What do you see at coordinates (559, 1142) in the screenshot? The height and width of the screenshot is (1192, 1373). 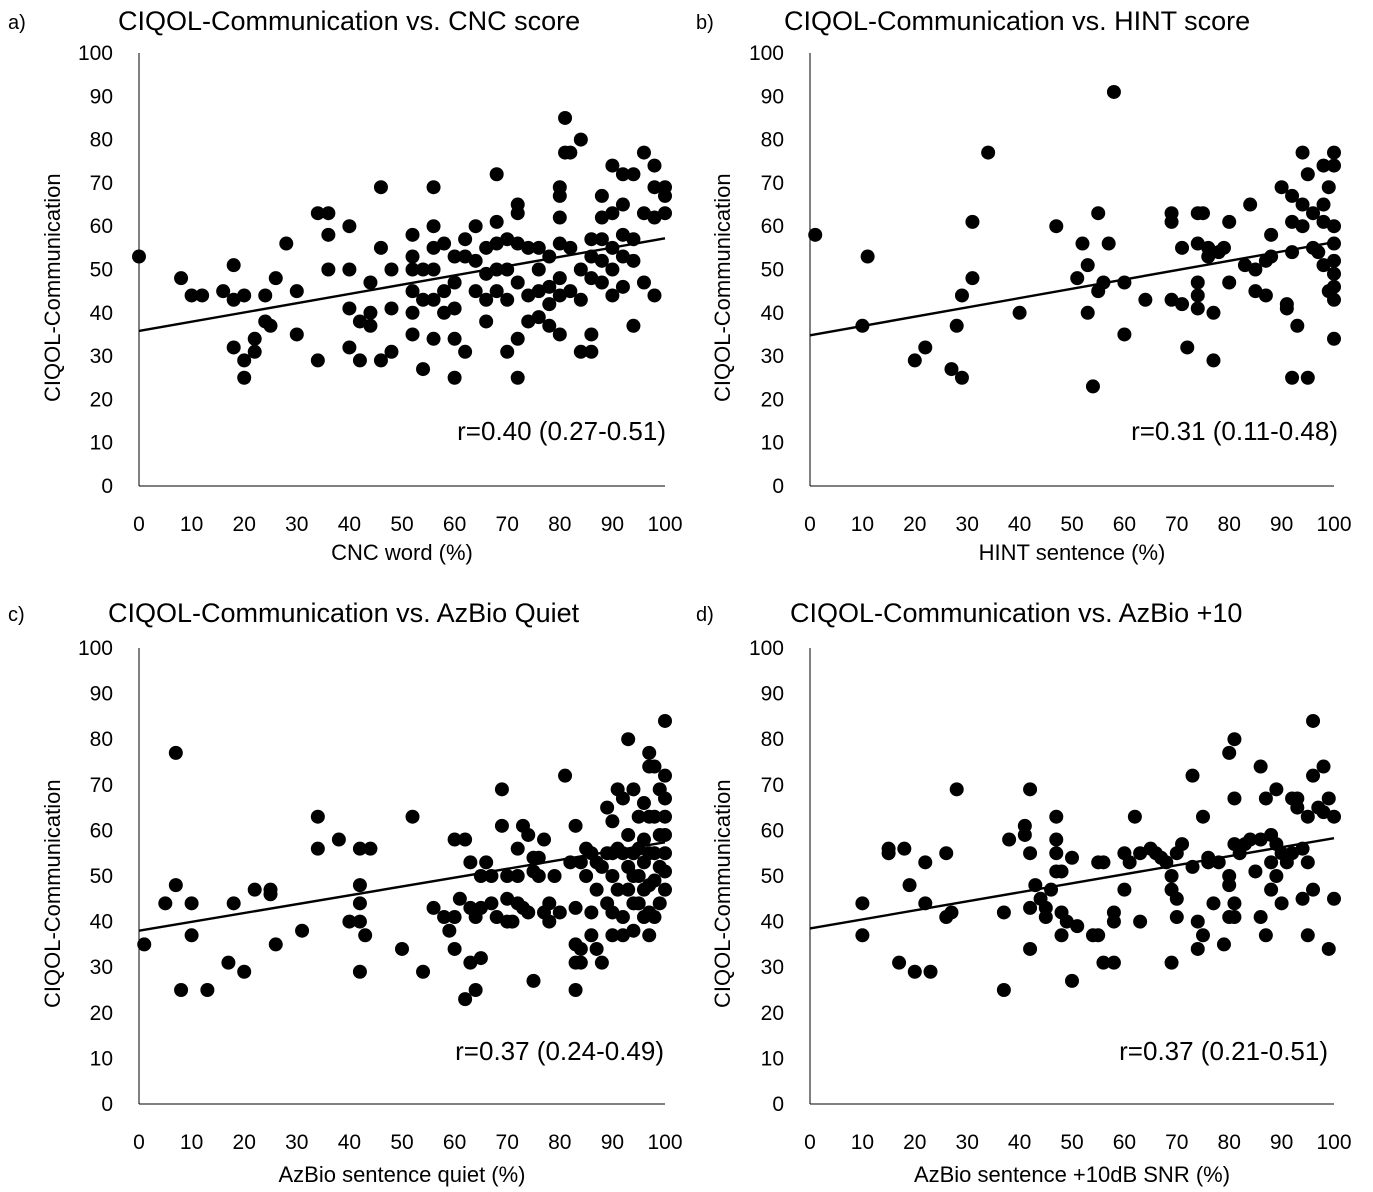 I see `x-tick-label: 80` at bounding box center [559, 1142].